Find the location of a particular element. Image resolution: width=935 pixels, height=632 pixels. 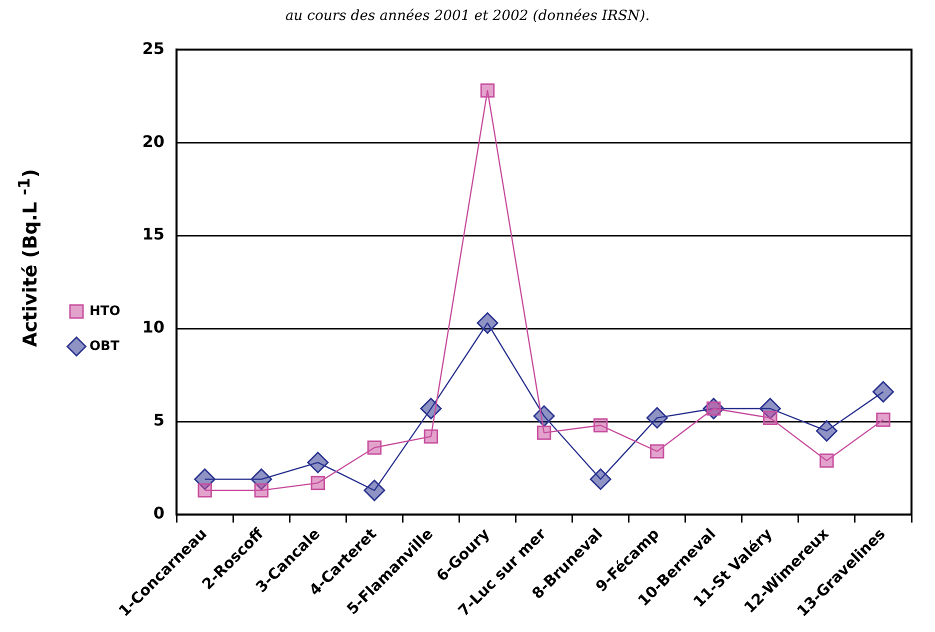

y-tick-label: 15 is located at coordinates (153, 234).